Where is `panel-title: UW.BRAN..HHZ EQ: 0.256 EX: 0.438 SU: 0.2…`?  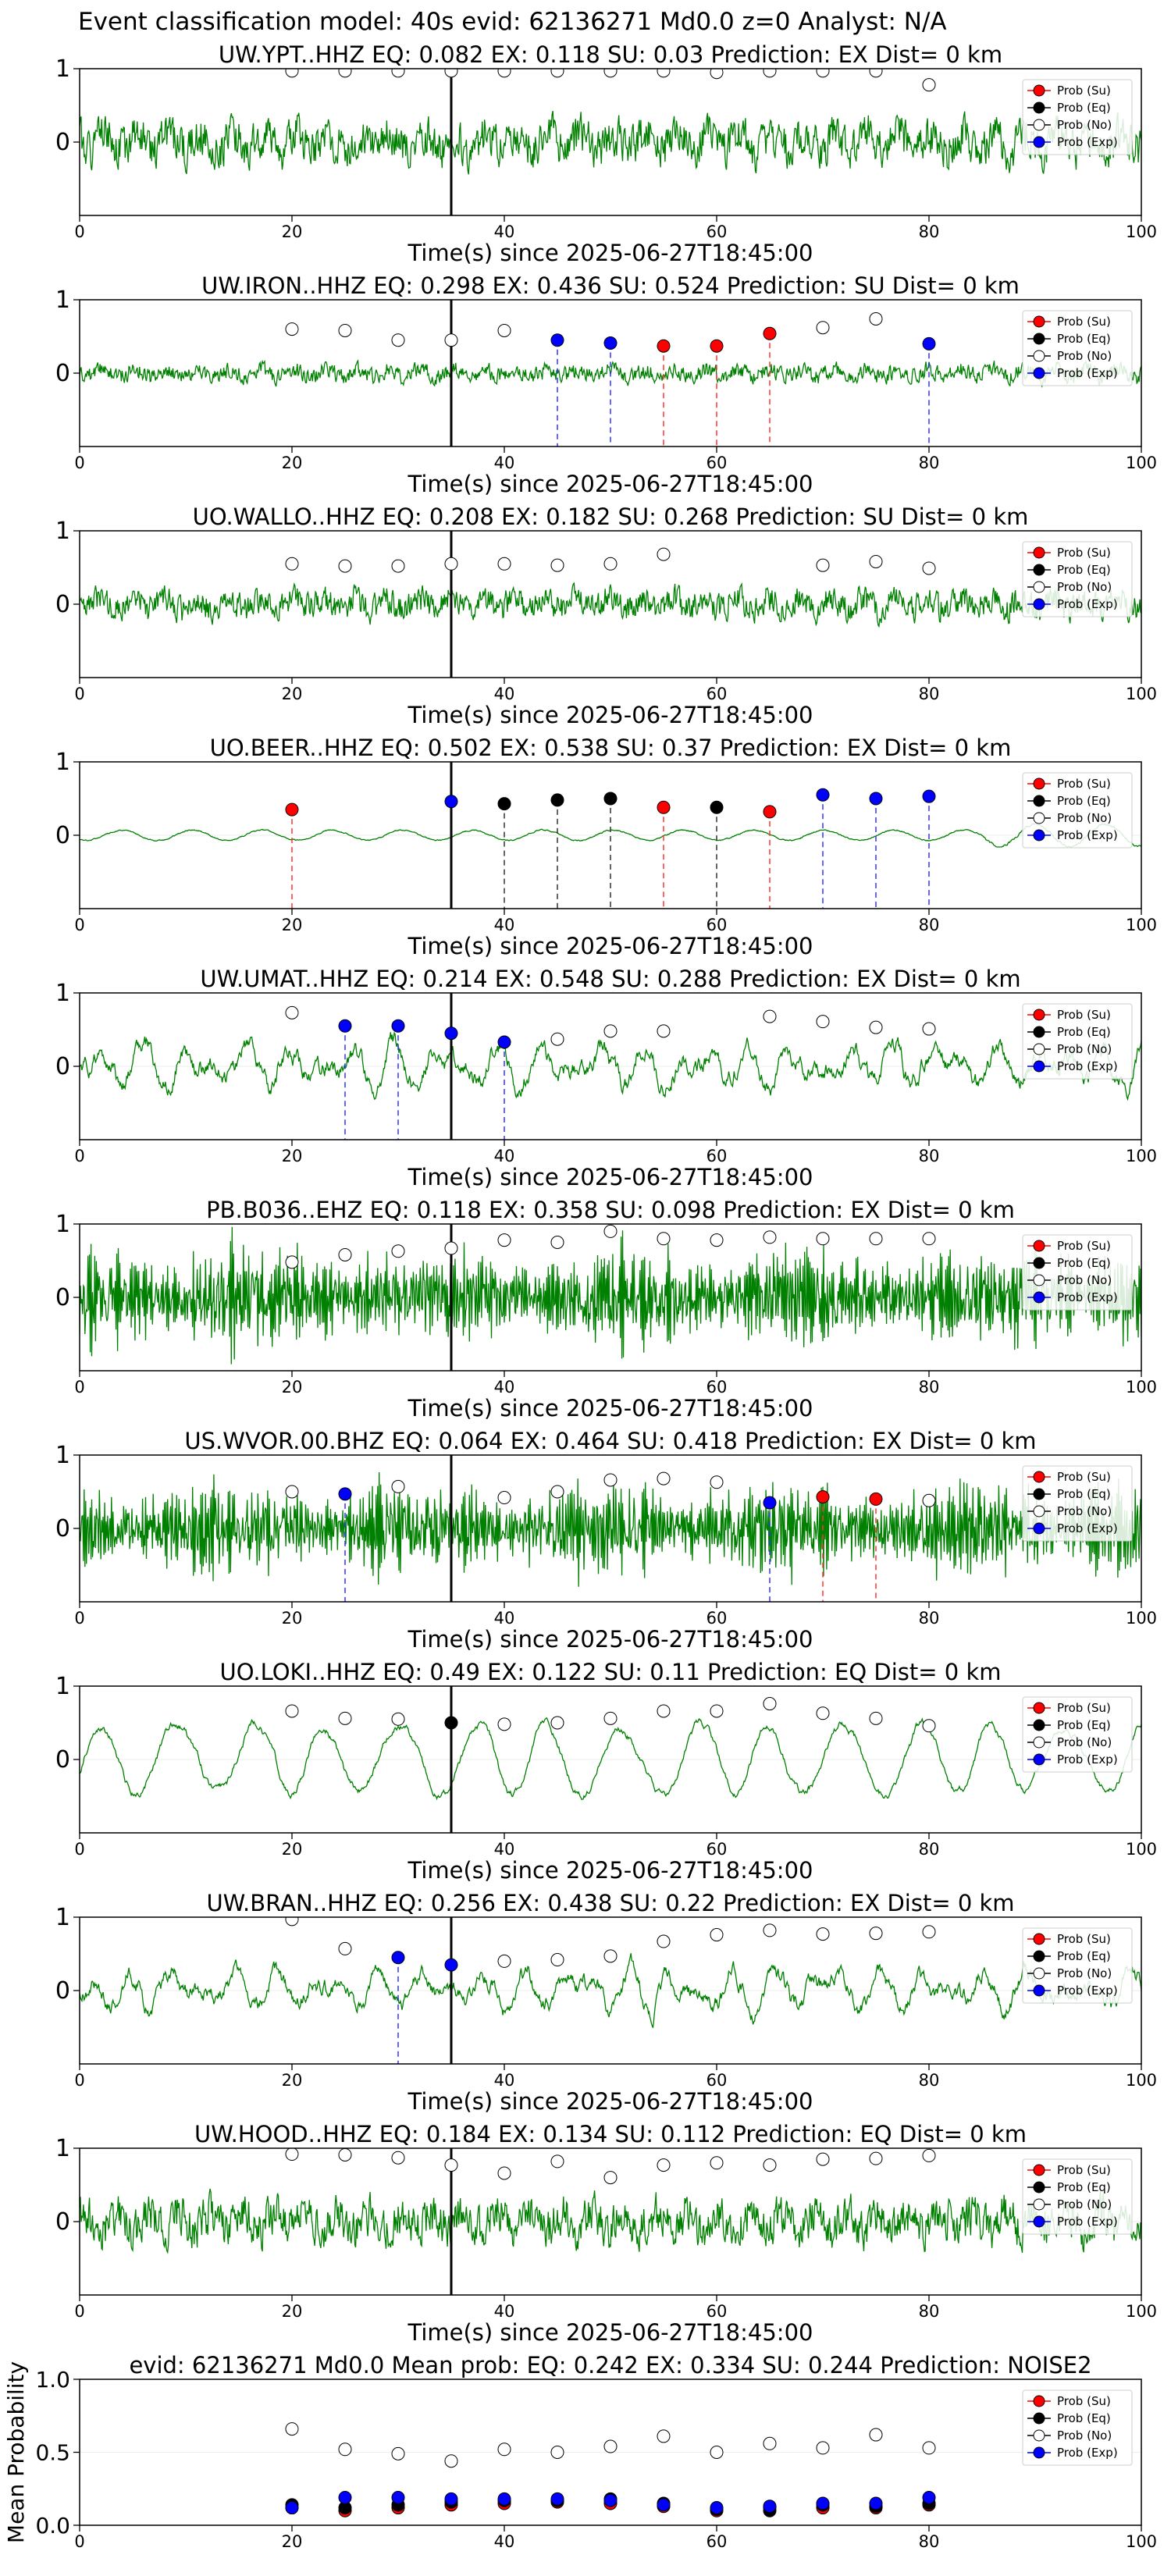 panel-title: UW.BRAN..HHZ EQ: 0.256 EX: 0.438 SU: 0.2… is located at coordinates (610, 1903).